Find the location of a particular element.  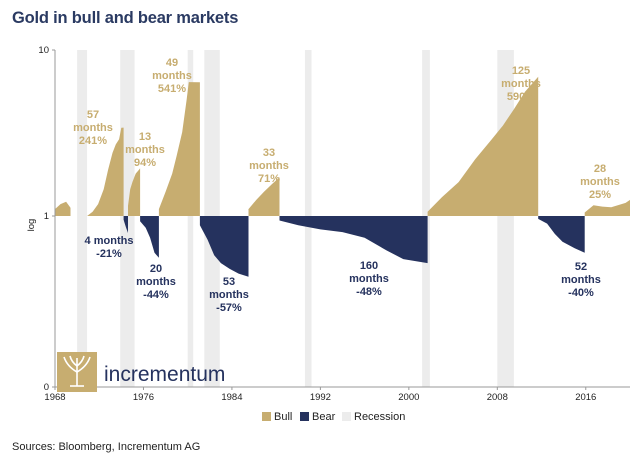

bear-annotation-line: -40% is located at coordinates (581, 293).